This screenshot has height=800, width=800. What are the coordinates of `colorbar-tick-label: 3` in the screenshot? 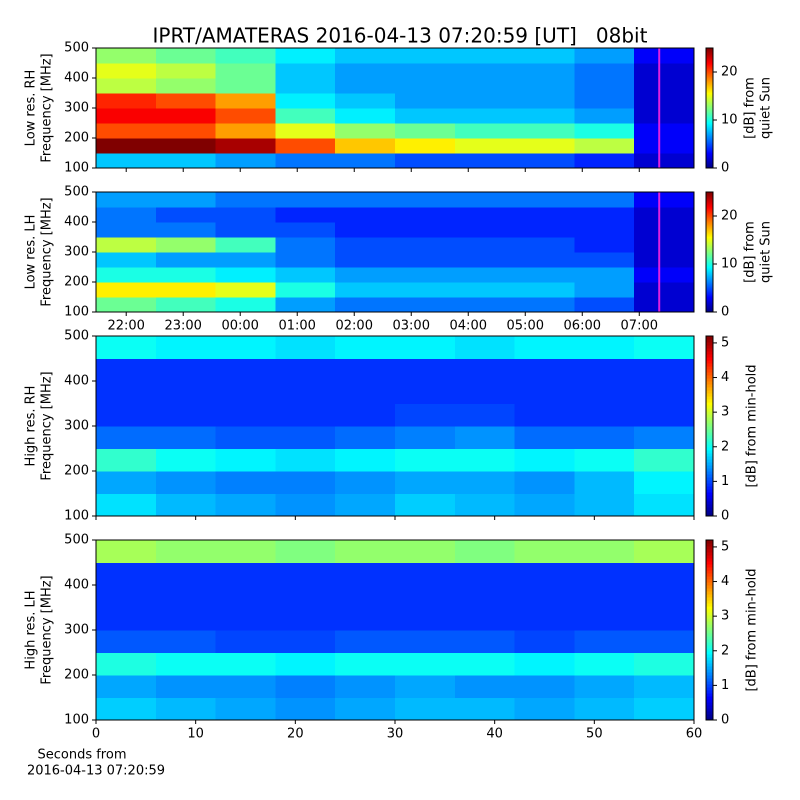 It's located at (725, 616).